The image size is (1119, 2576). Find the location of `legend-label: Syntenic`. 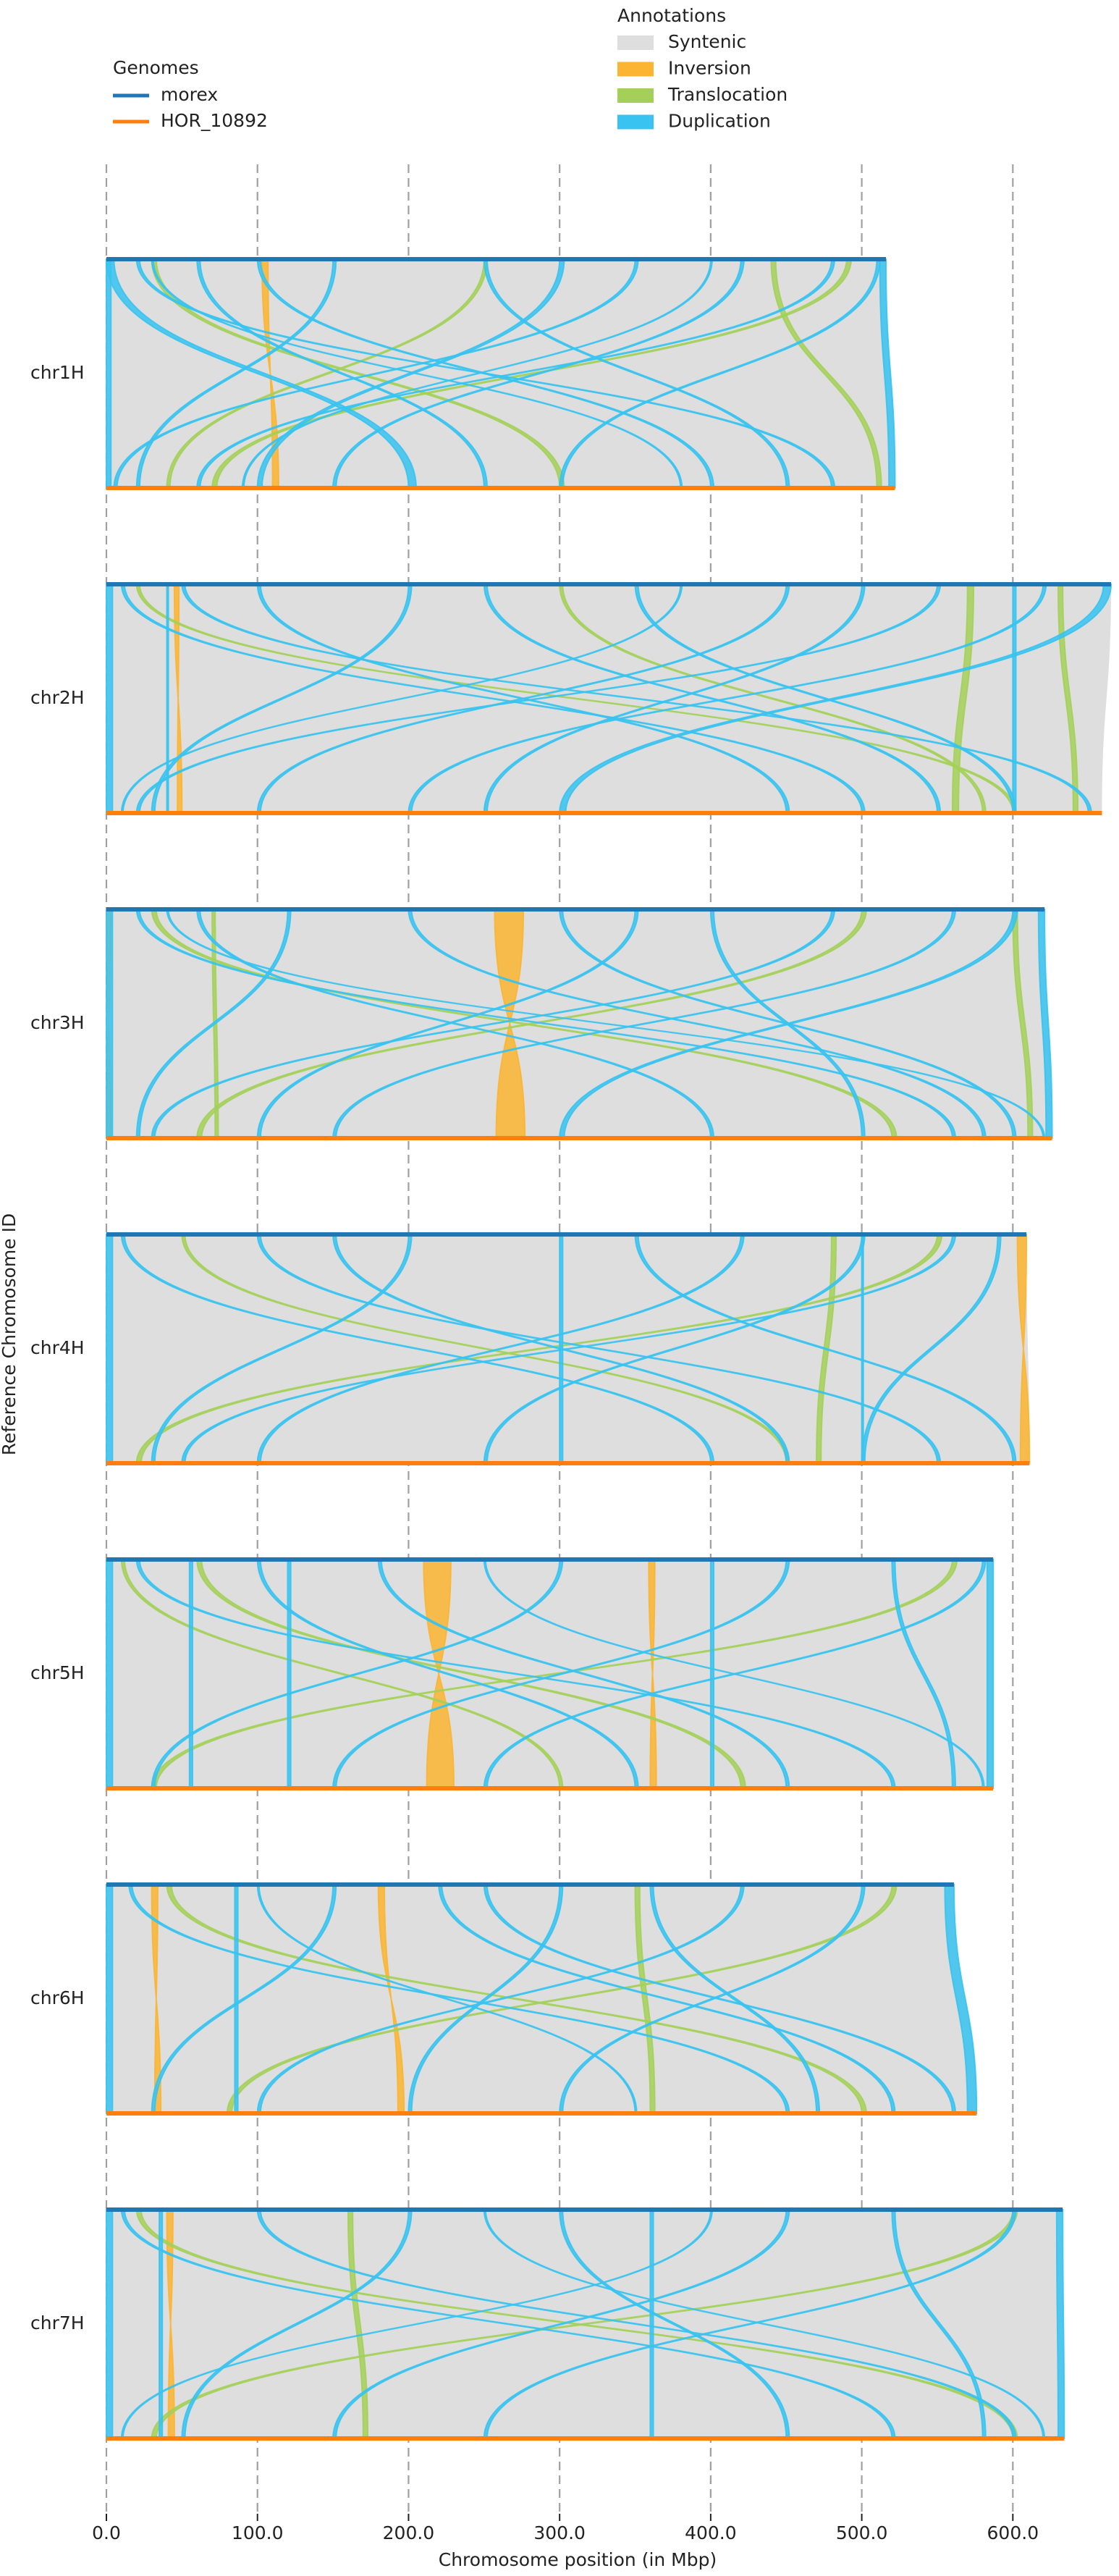

legend-label: Syntenic is located at coordinates (707, 41).